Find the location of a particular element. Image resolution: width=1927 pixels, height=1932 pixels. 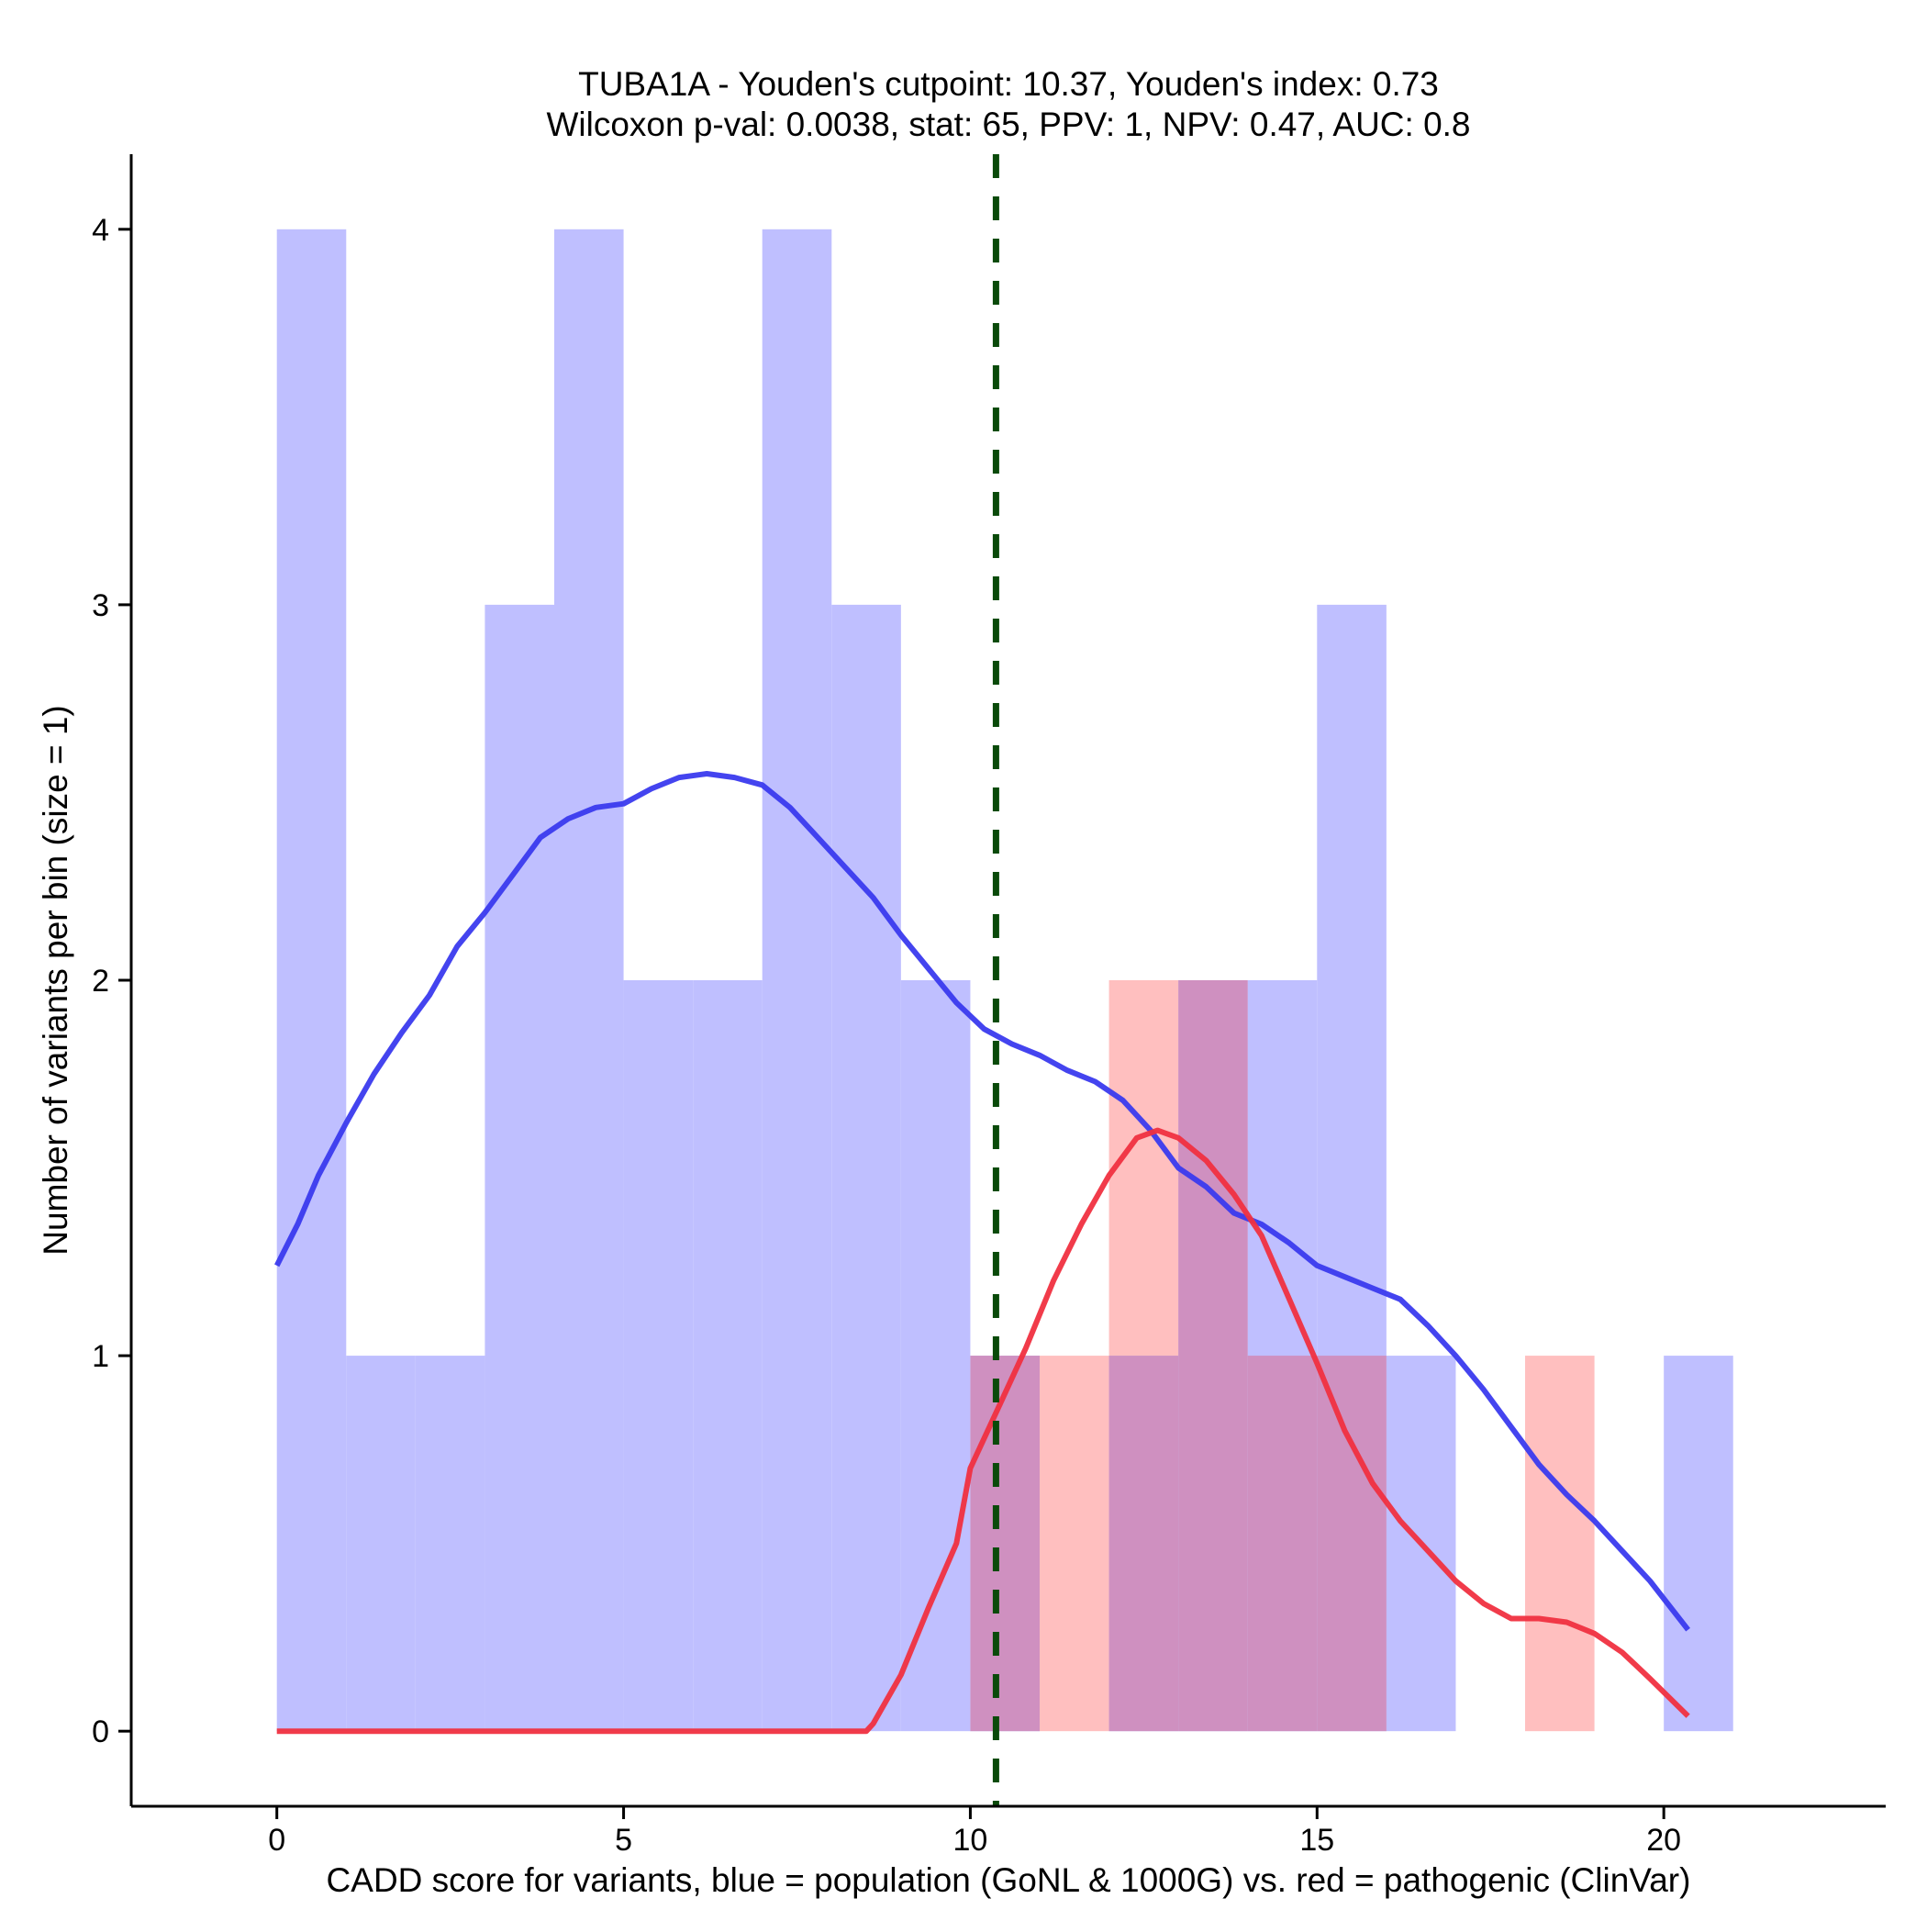

x-tick-label-5: 5 is located at coordinates (623, 1840).